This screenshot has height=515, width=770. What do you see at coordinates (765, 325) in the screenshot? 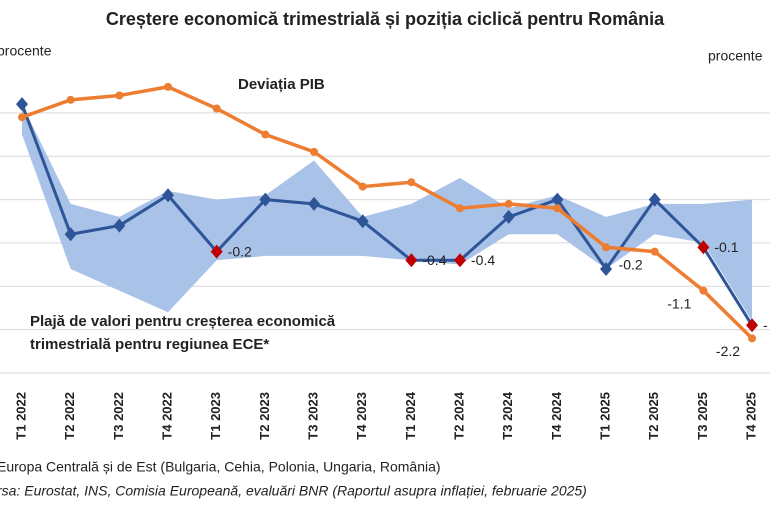
I see `data-label: -` at bounding box center [765, 325].